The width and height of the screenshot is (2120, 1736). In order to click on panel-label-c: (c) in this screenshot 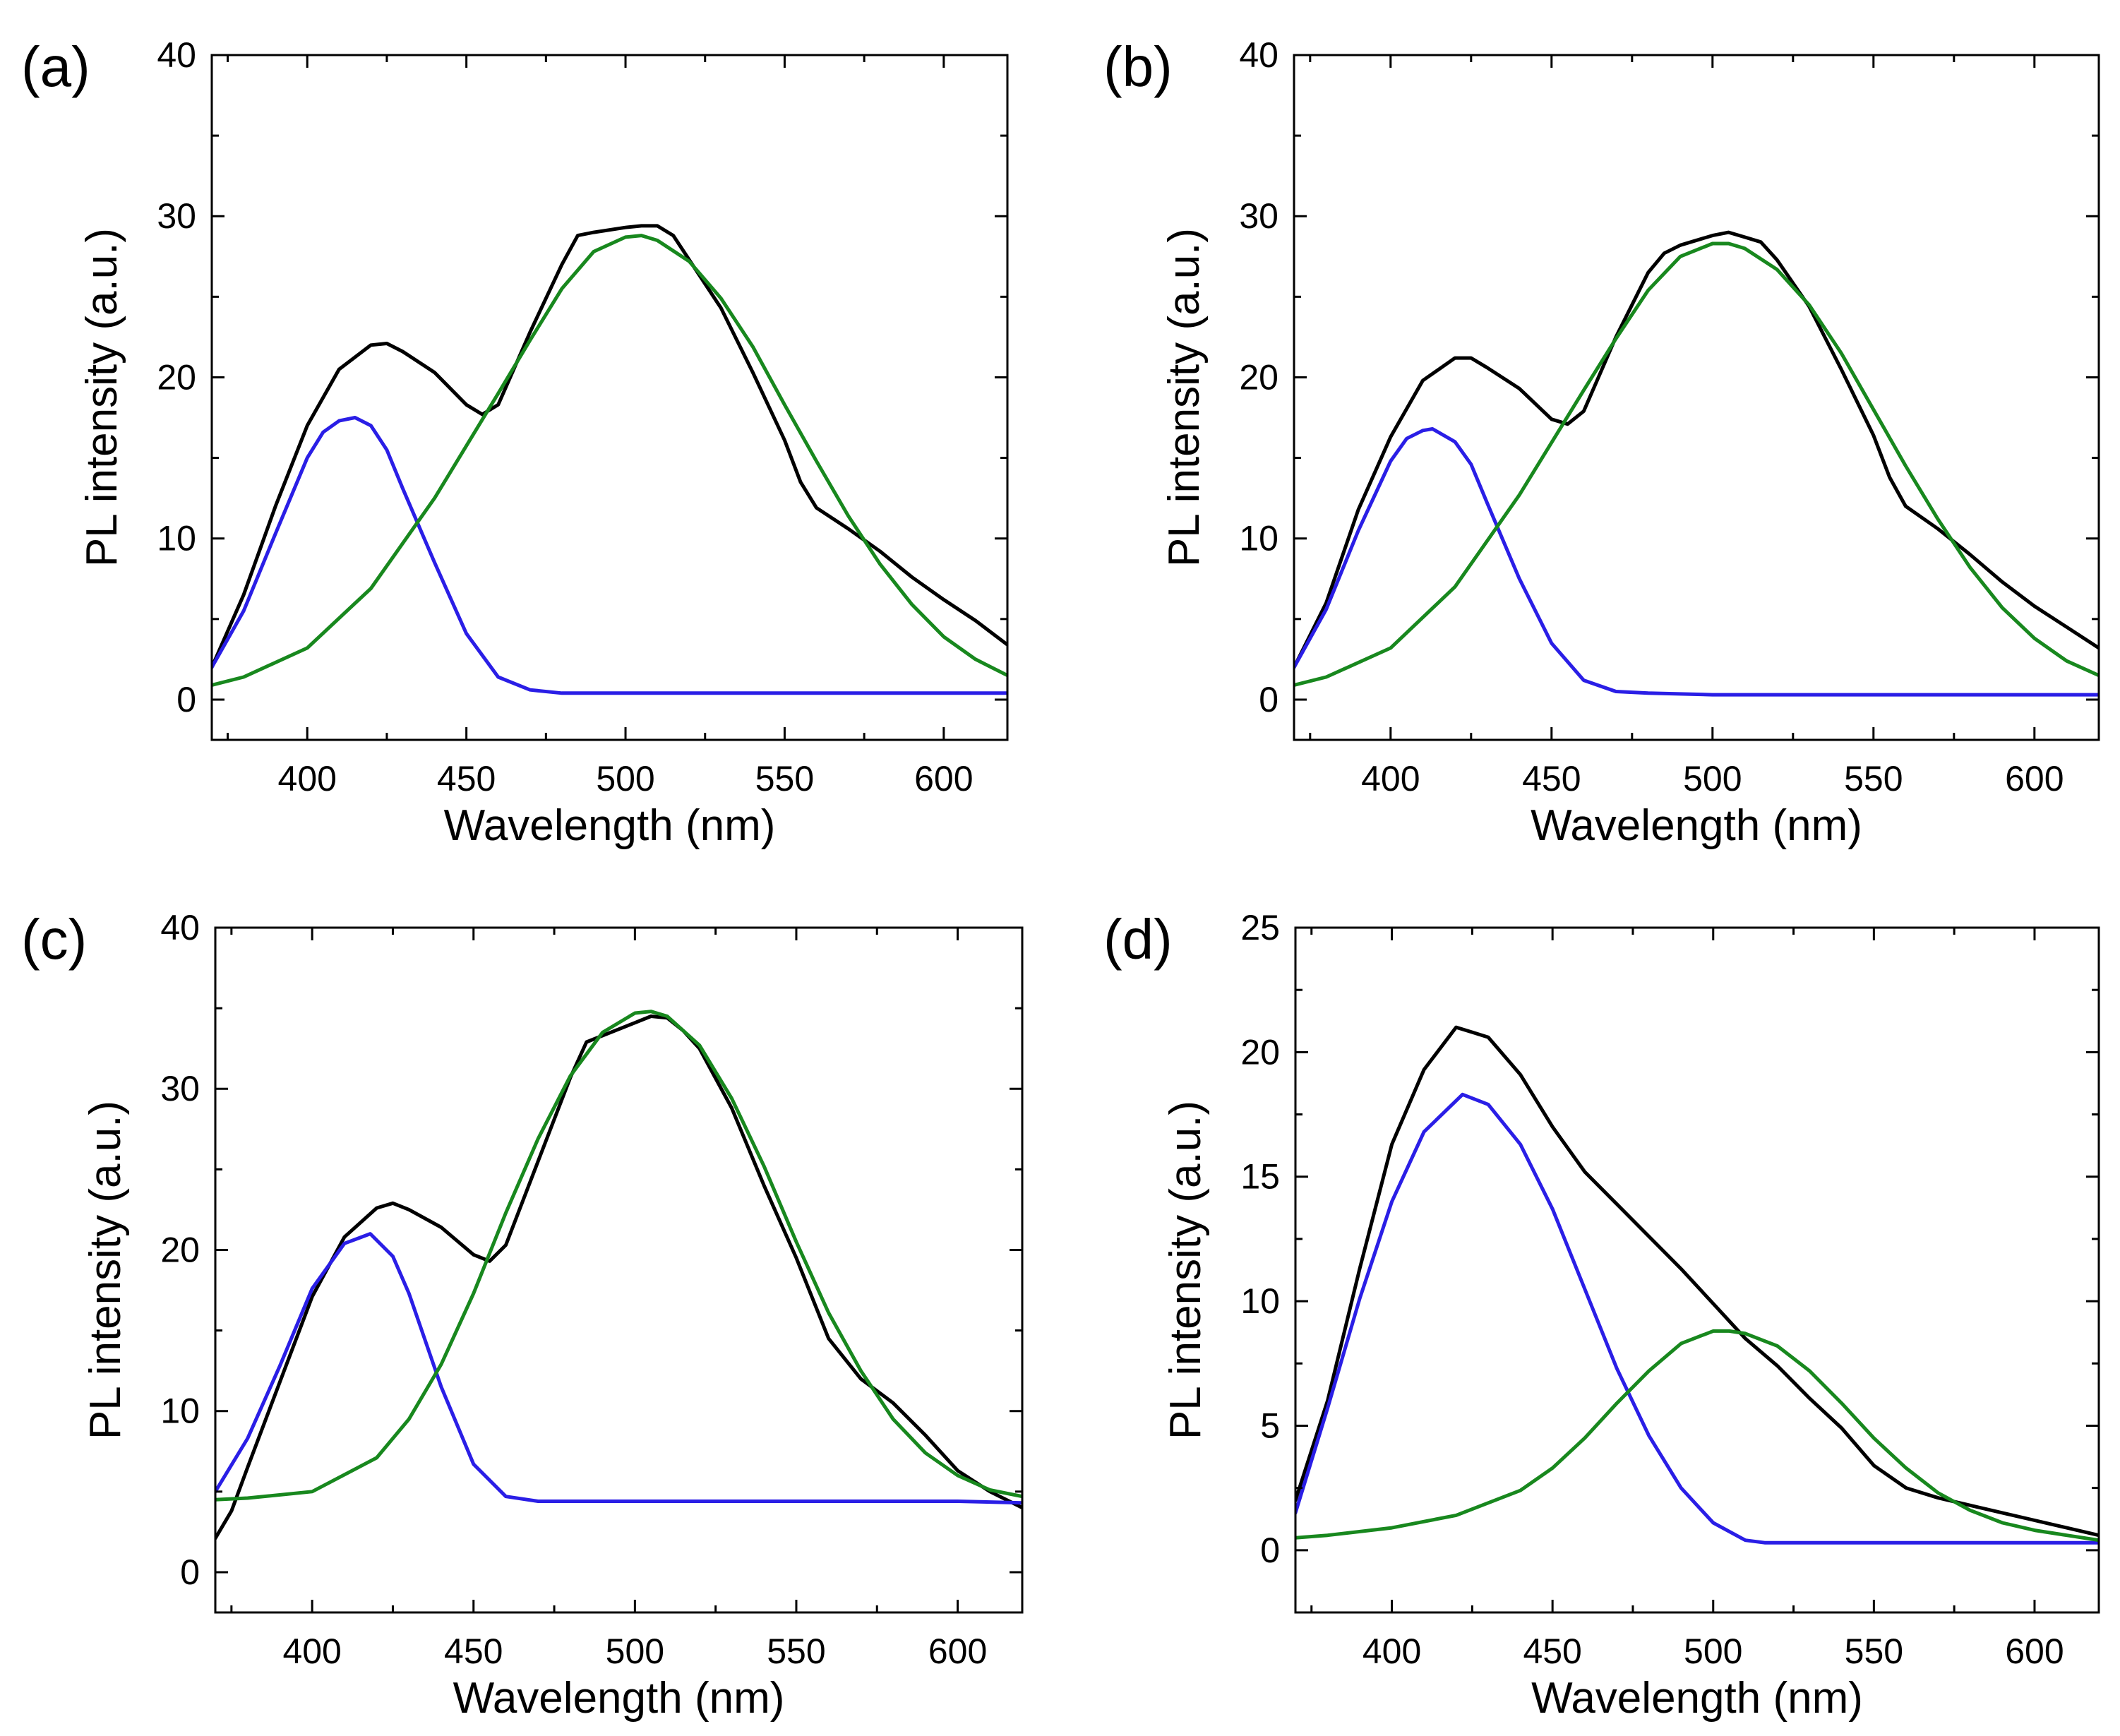, I will do `click(54, 939)`.